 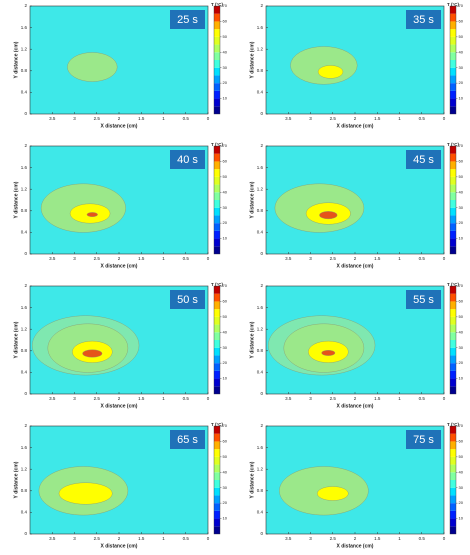 What do you see at coordinates (453, 340) in the screenshot?
I see `colorbar-frame` at bounding box center [453, 340].